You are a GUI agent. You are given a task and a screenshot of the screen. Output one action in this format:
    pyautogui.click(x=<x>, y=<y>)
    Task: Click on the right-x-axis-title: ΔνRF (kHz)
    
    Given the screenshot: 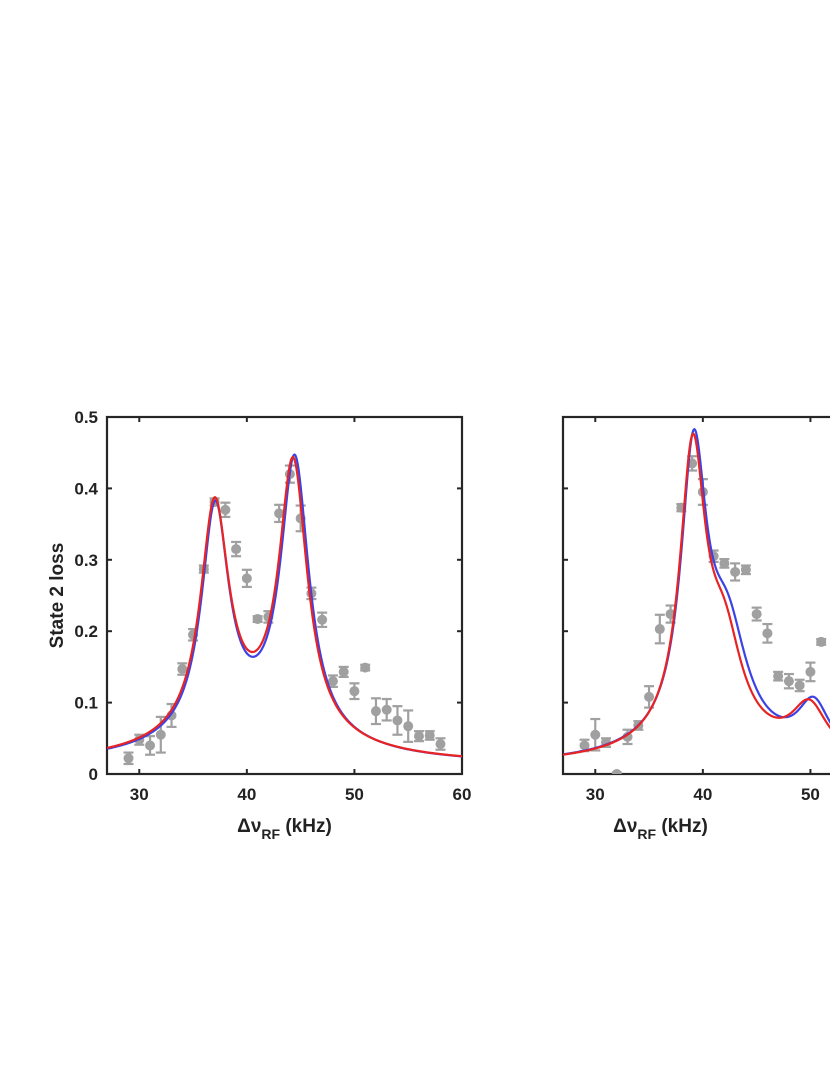 What is the action you would take?
    pyautogui.click(x=660, y=829)
    